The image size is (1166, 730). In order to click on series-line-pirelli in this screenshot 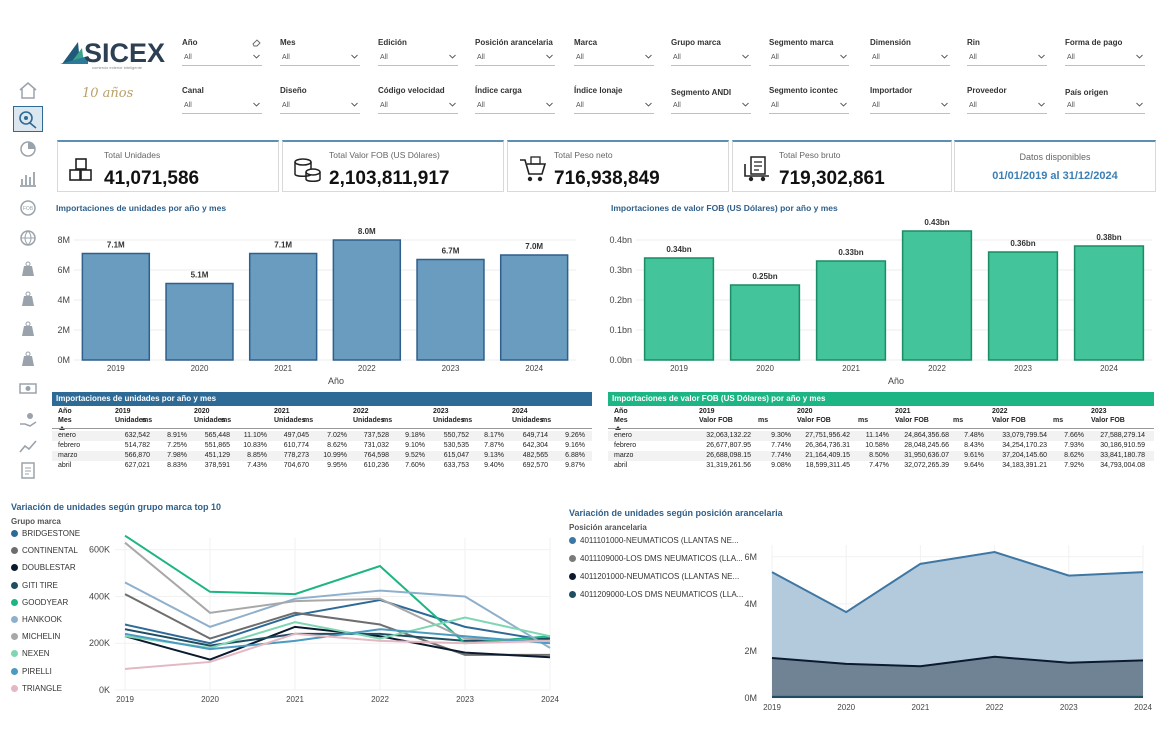, I will do `click(337, 639)`.